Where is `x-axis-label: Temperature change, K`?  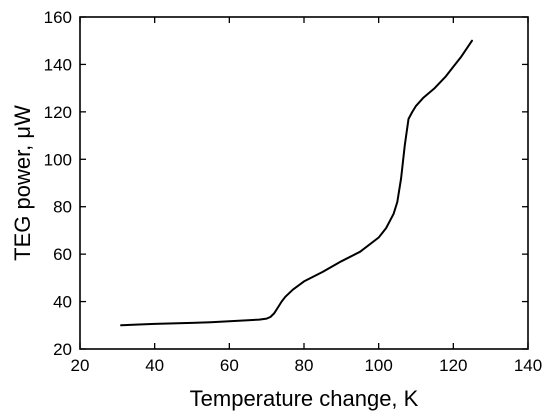 x-axis-label: Temperature change, K is located at coordinates (304, 398).